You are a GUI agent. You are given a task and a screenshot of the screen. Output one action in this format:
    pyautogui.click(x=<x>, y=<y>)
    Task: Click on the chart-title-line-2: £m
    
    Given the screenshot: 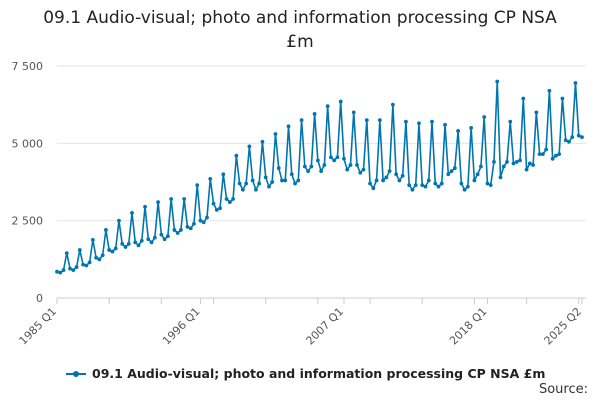 What is the action you would take?
    pyautogui.click(x=300, y=42)
    